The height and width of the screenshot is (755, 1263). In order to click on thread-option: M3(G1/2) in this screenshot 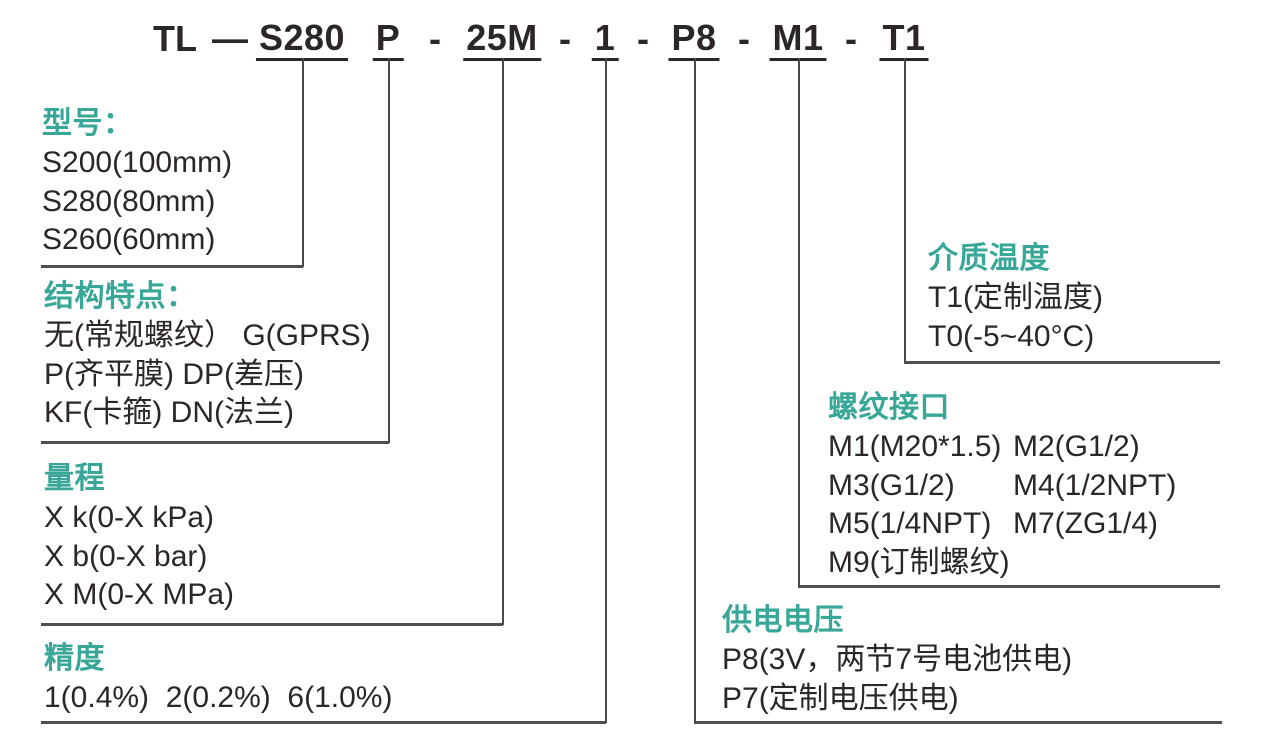, I will do `click(891, 485)`.